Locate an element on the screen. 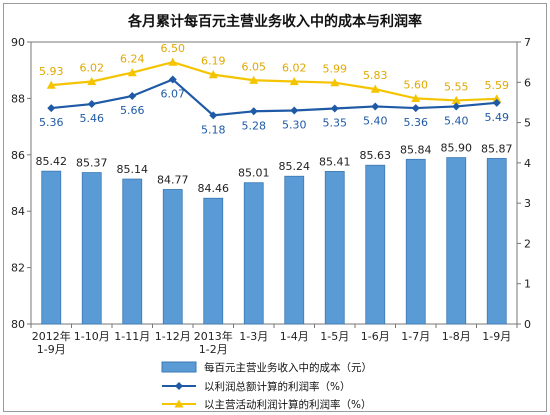  main-activity-profit-rate-value-label: 5.59 is located at coordinates (497, 85).